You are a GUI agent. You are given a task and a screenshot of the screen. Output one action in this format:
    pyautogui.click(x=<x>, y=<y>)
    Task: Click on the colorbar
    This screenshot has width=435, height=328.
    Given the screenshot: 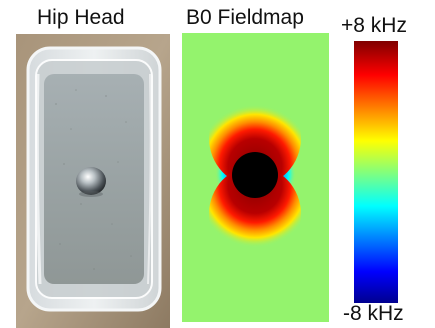 What is the action you would take?
    pyautogui.click(x=376, y=172)
    